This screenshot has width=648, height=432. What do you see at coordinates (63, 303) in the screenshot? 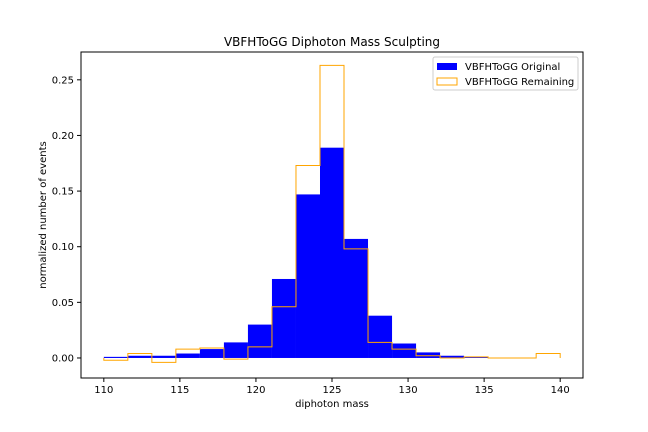
I see `y-tick-label: 0.05` at bounding box center [63, 303].